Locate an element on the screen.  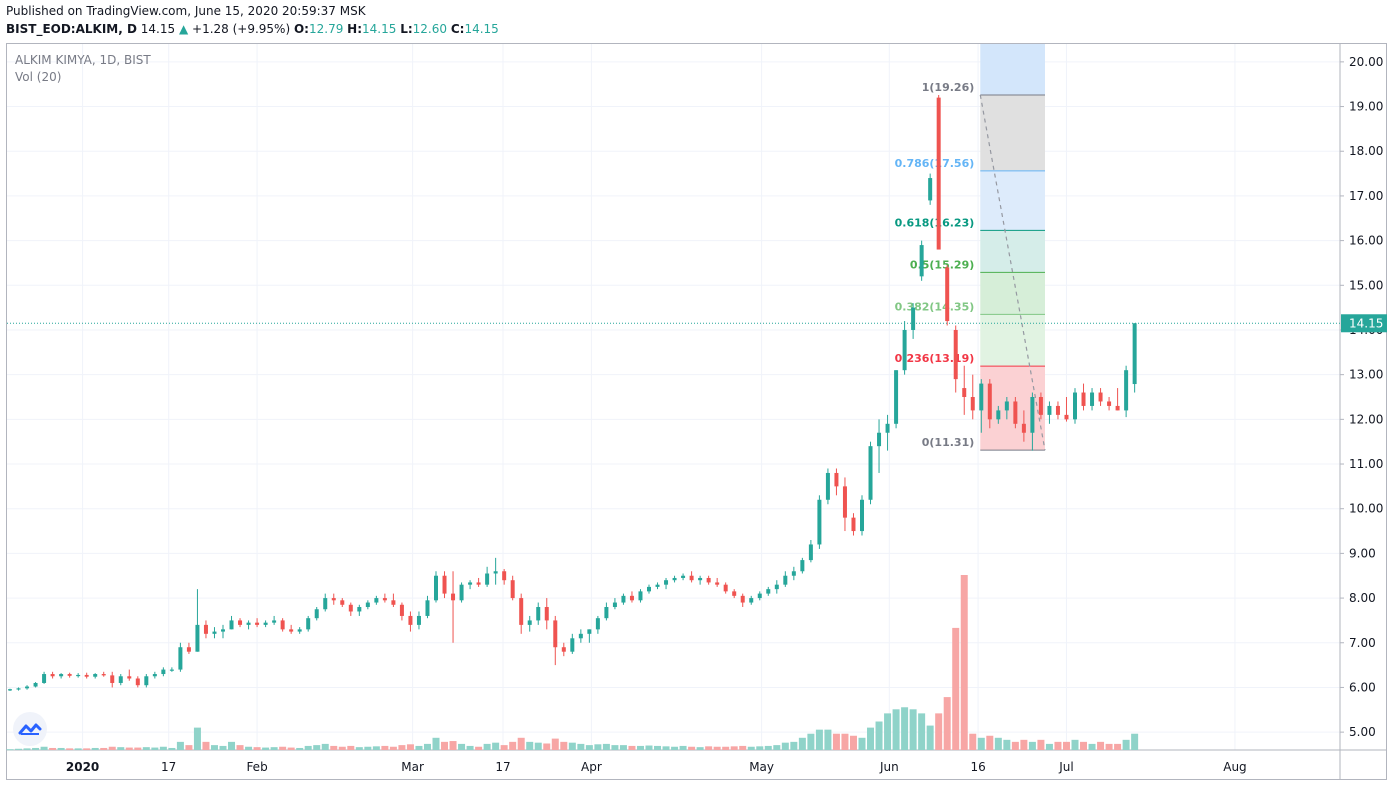
tradingview-logo-glyph is located at coordinates (30, 729).